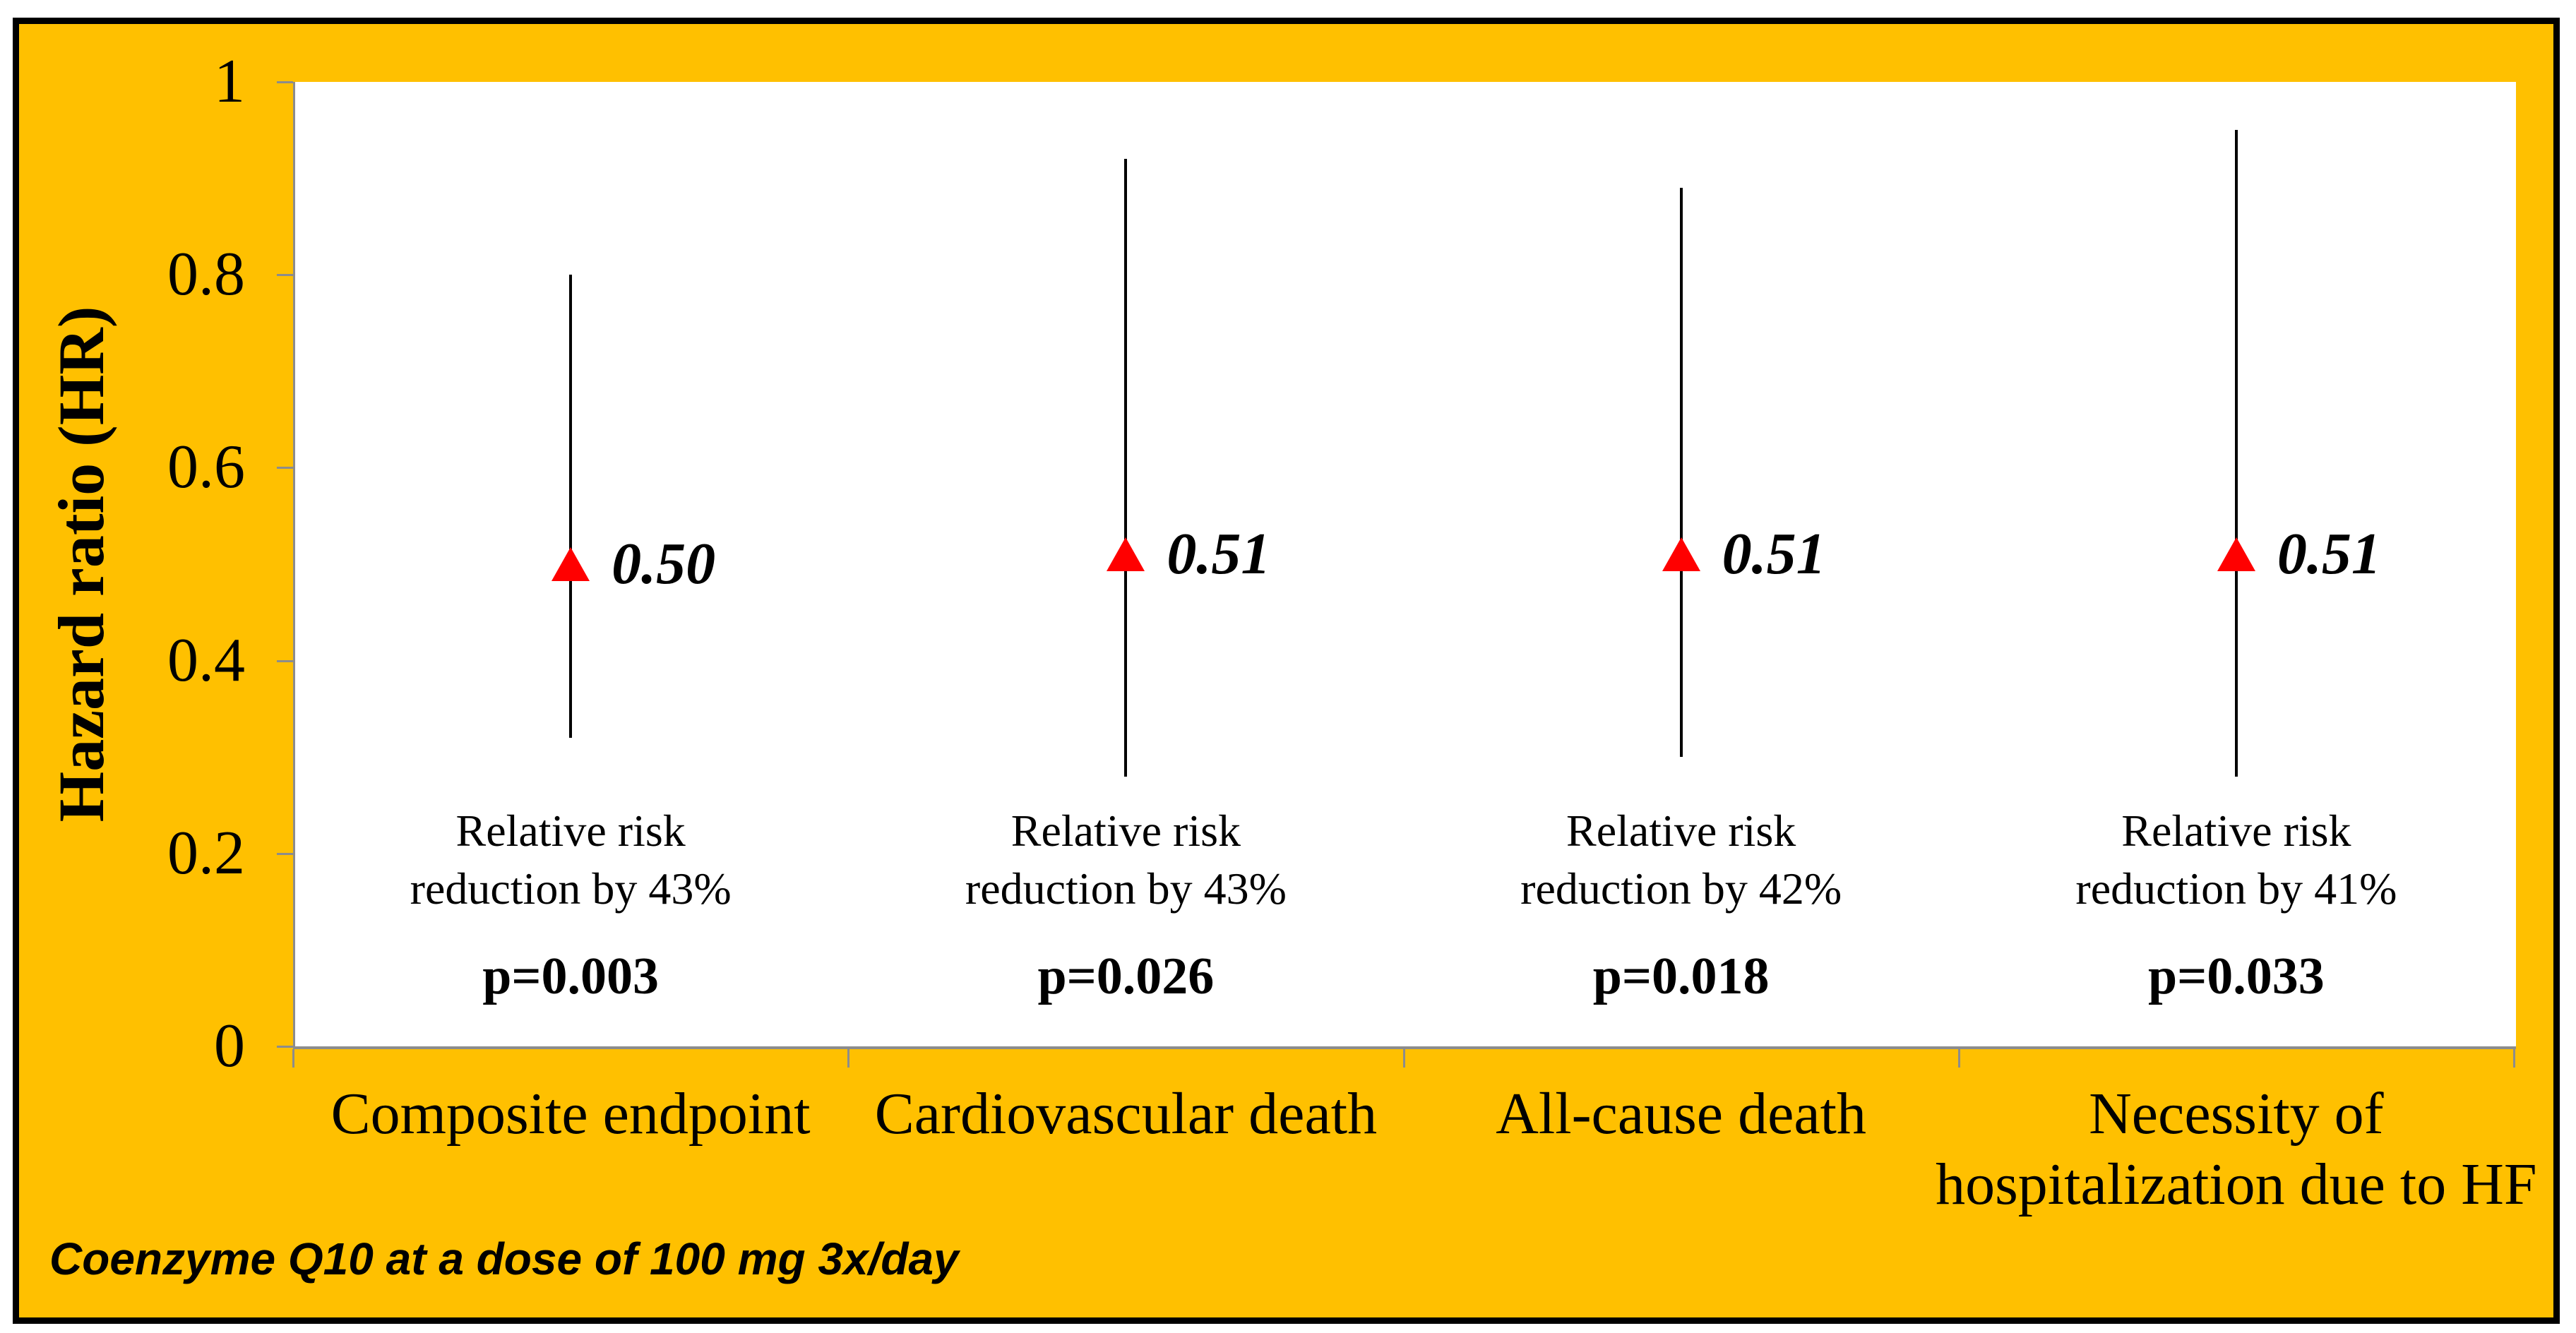 This screenshot has height=1333, width=2576. What do you see at coordinates (2236, 1149) in the screenshot?
I see `category-label: Necessity of hospitalization due to HF` at bounding box center [2236, 1149].